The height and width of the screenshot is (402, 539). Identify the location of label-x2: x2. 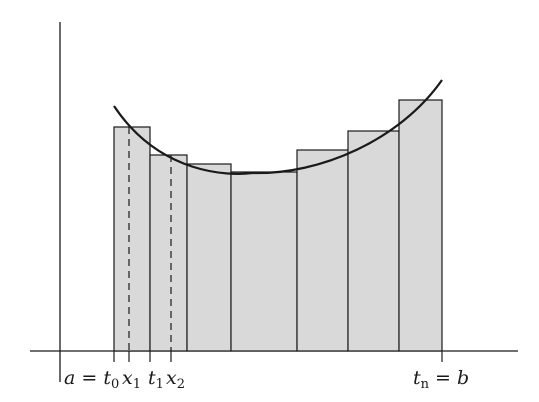
(175, 379).